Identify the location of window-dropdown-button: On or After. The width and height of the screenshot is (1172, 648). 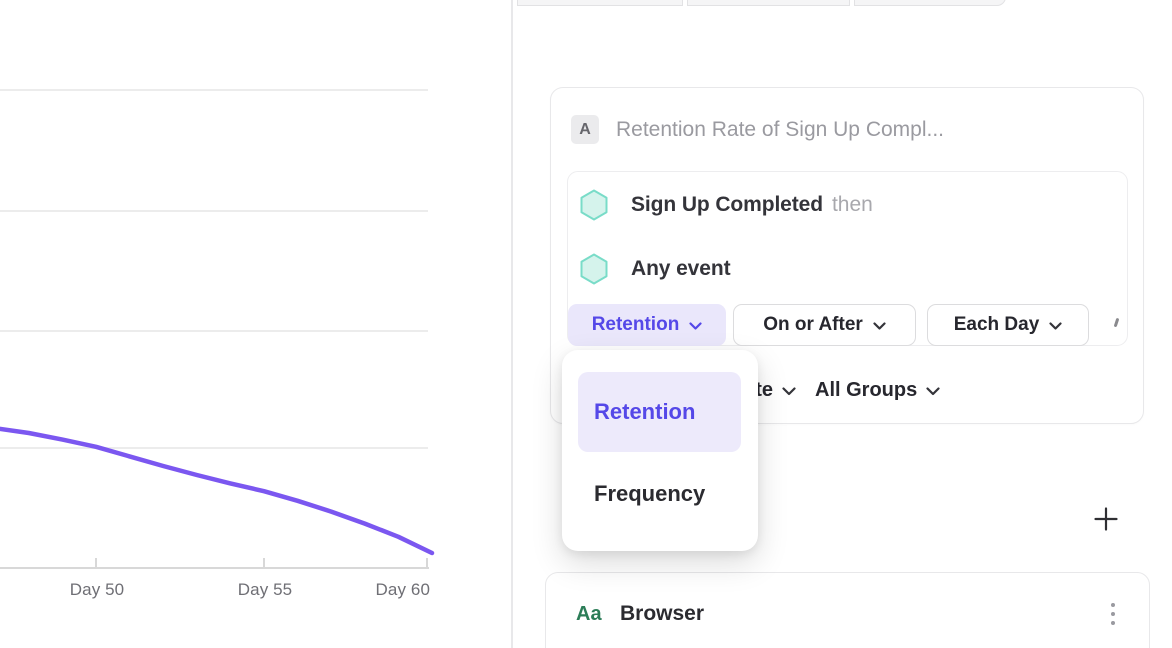
(824, 325).